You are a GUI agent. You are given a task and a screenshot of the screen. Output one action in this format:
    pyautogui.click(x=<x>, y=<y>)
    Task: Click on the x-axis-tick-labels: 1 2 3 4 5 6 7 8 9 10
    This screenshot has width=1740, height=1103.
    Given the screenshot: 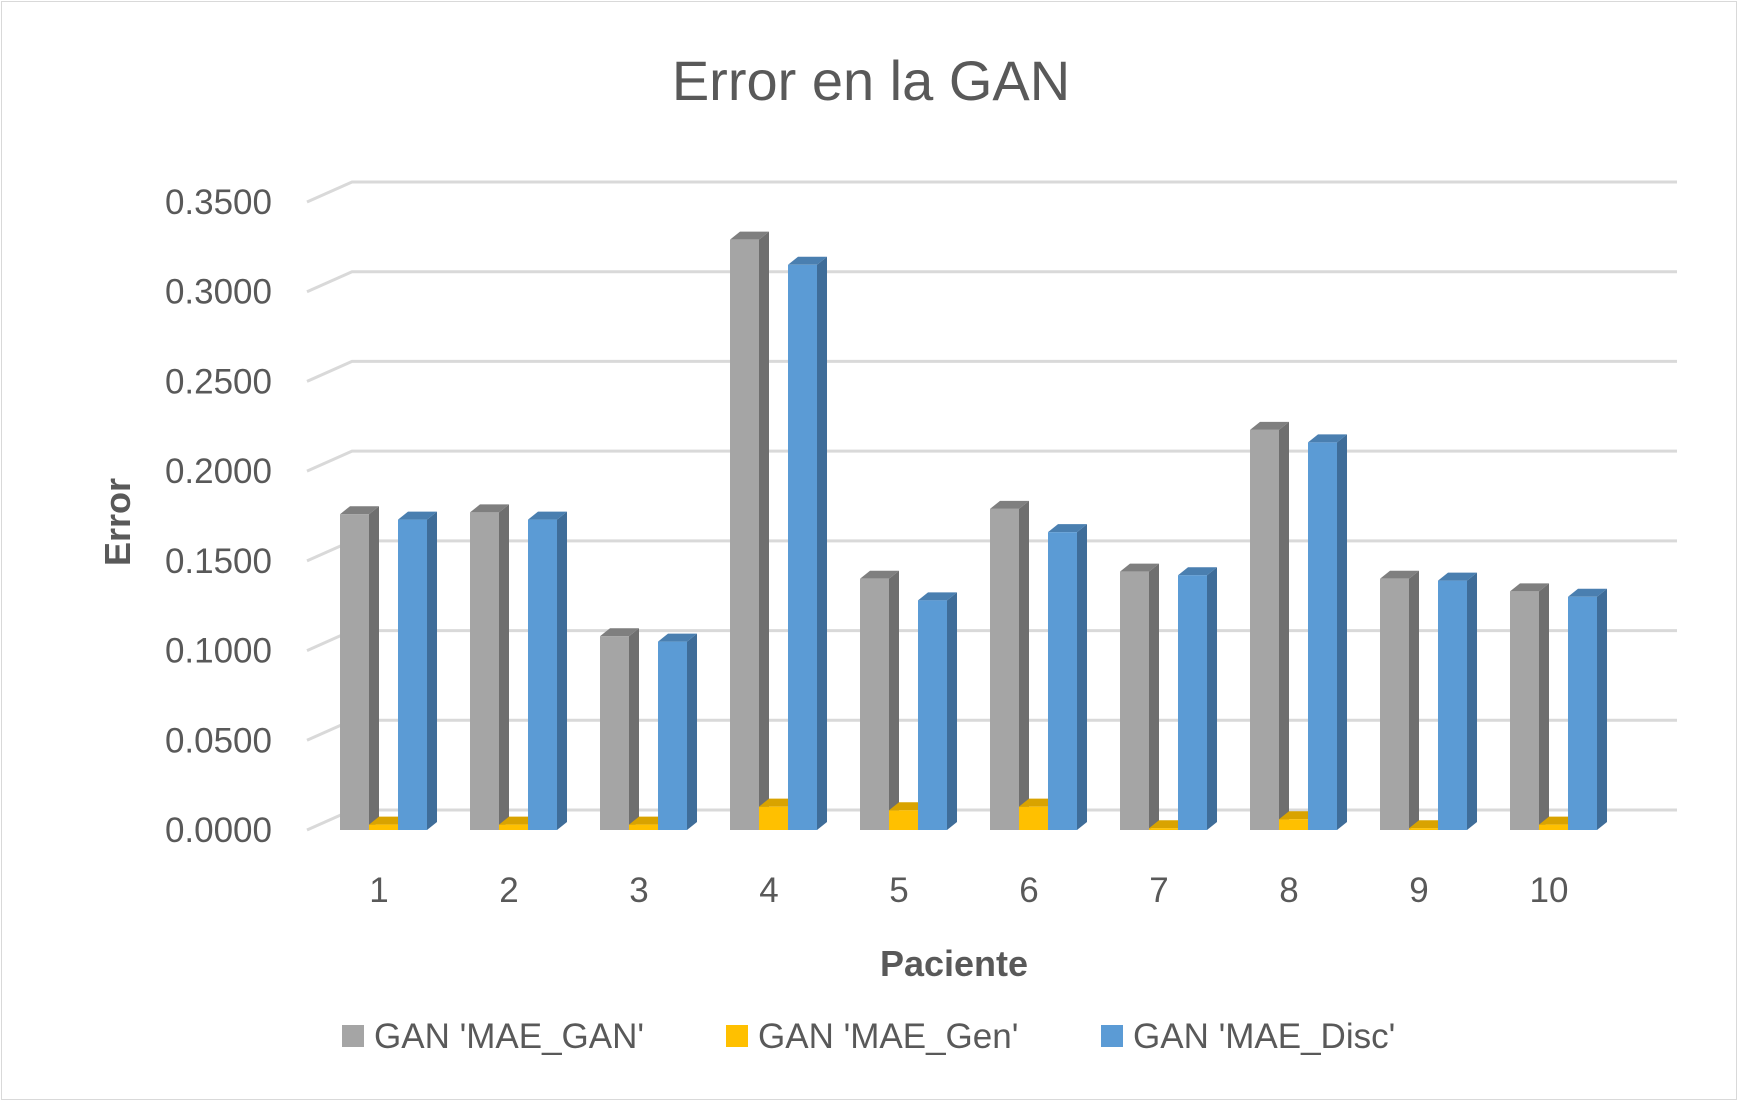 What is the action you would take?
    pyautogui.click(x=968, y=890)
    